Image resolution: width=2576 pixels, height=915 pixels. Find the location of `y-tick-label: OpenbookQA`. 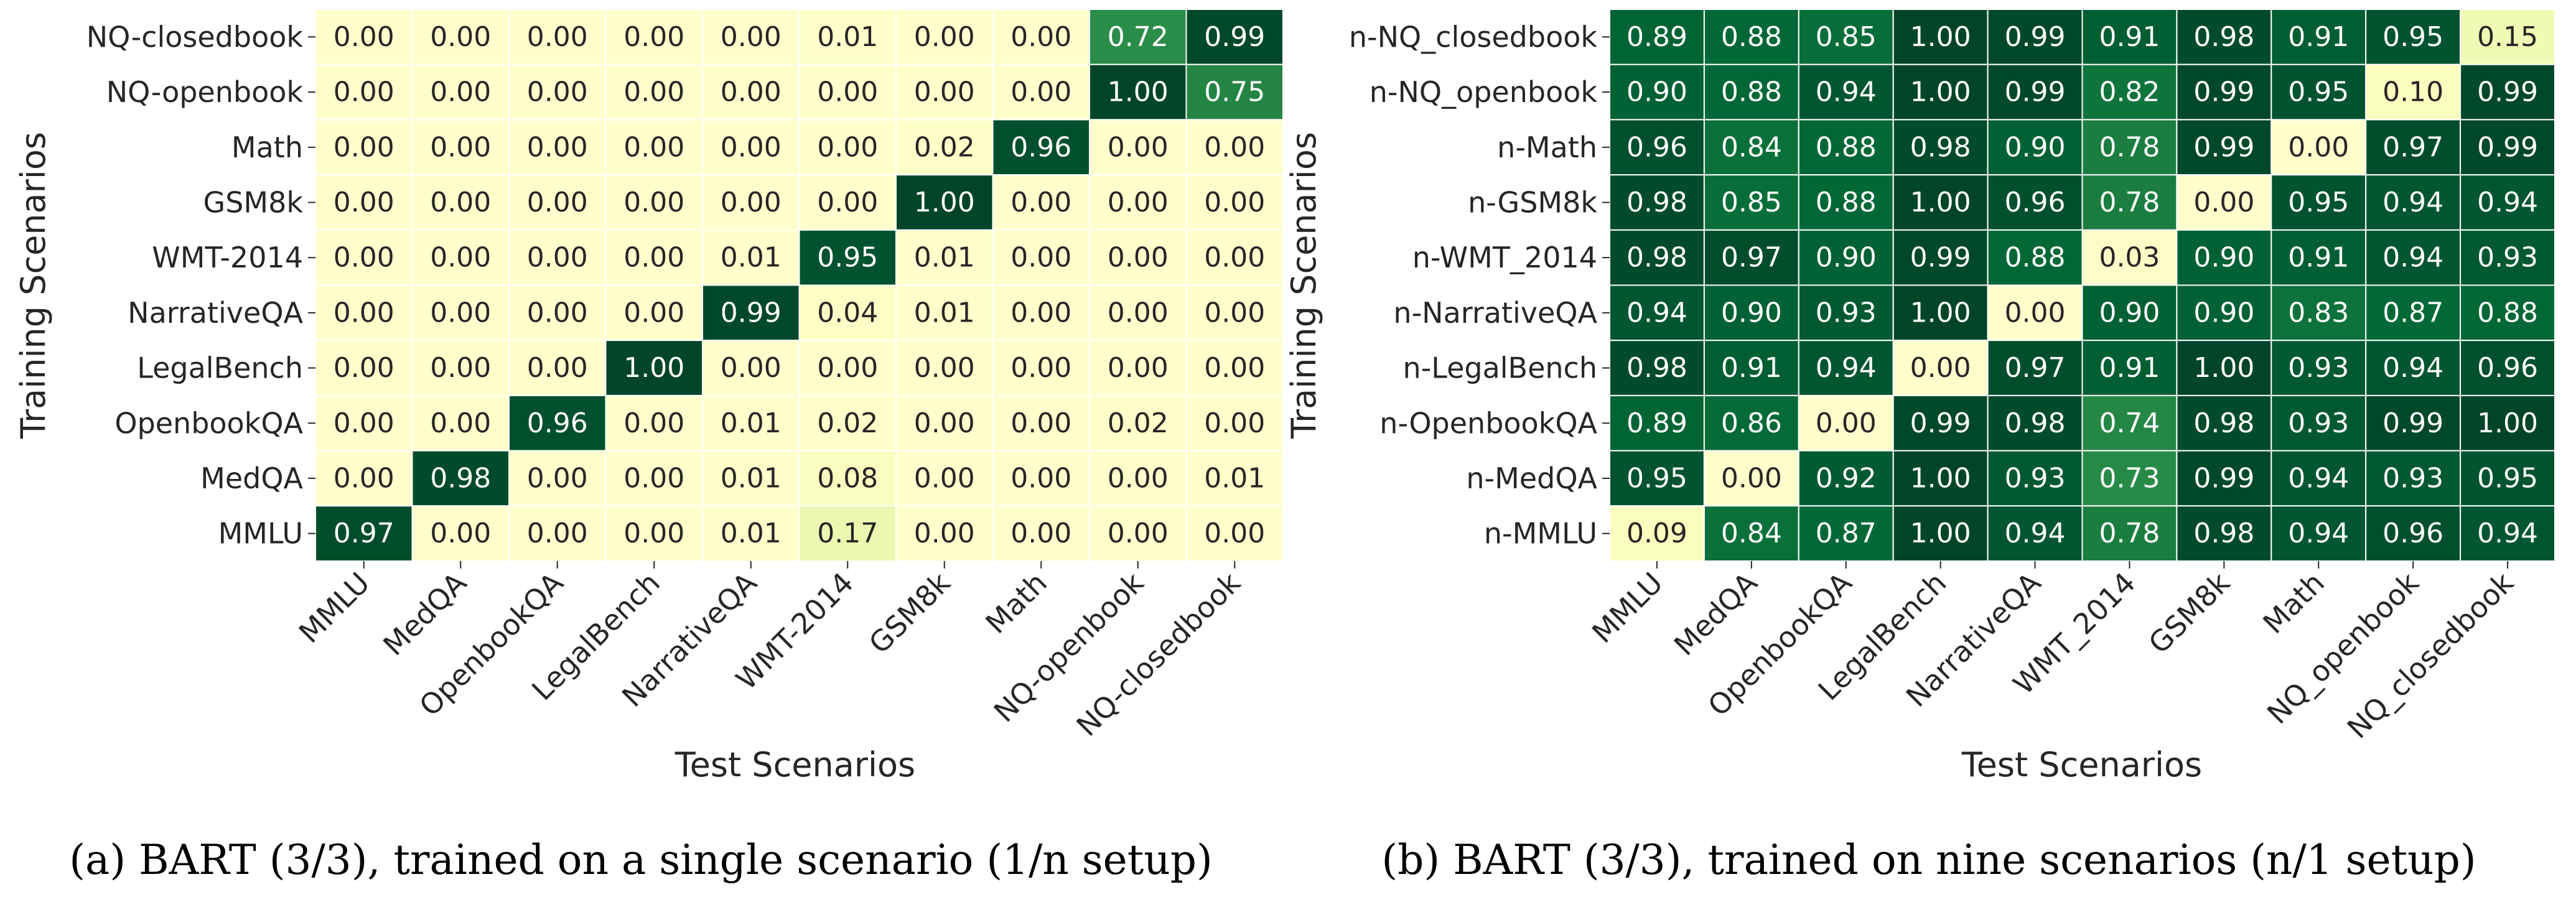

y-tick-label: OpenbookQA is located at coordinates (208, 423).